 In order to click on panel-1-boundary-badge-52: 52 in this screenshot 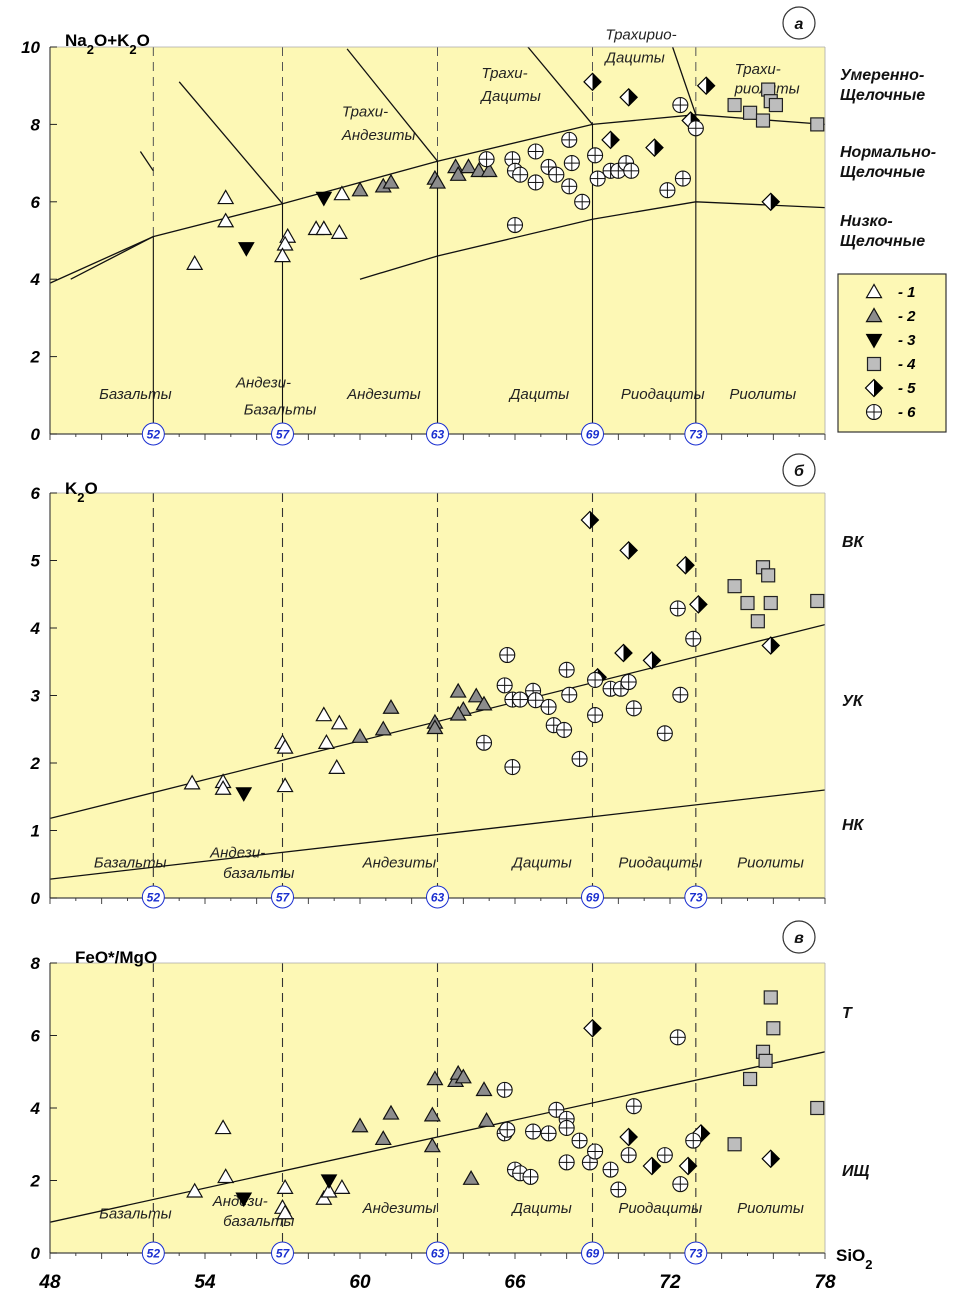, I will do `click(153, 434)`.